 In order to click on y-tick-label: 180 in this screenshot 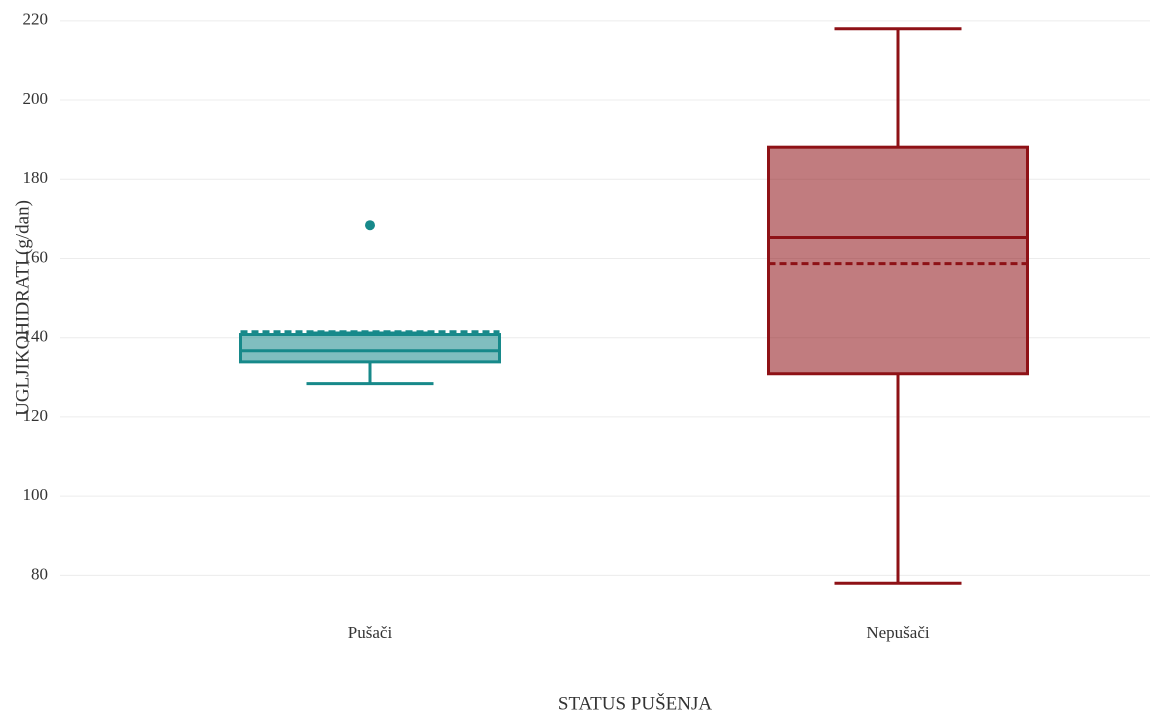, I will do `click(36, 177)`.